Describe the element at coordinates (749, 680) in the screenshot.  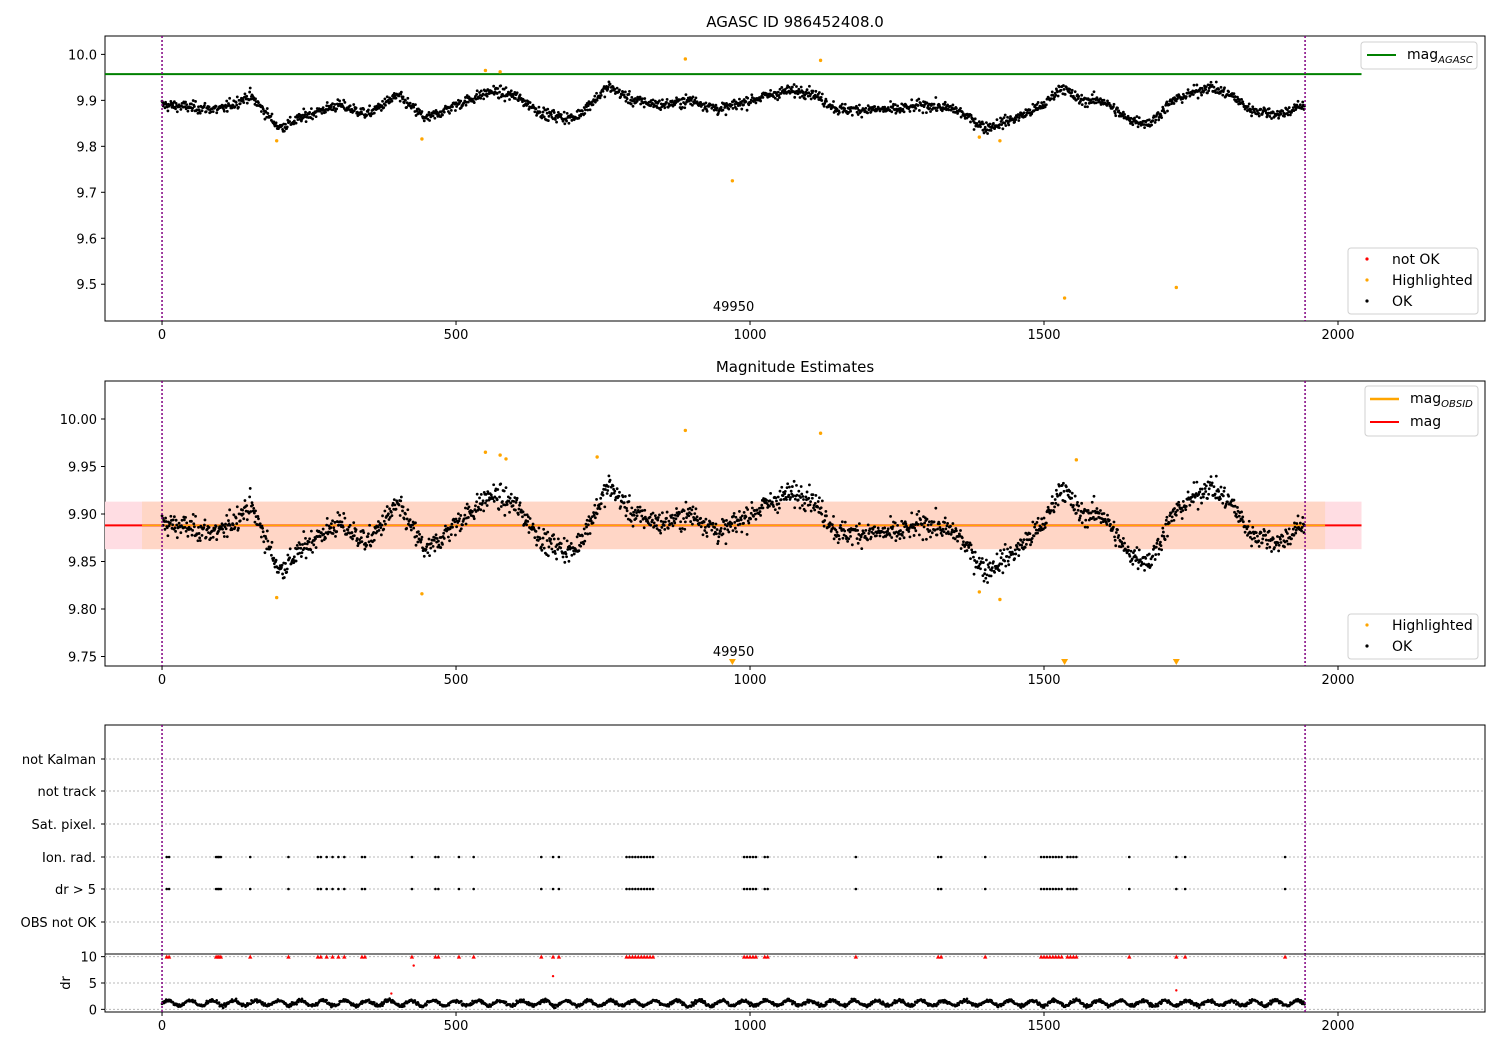
I see `magnitude-x-tick-label: 1000` at that location.